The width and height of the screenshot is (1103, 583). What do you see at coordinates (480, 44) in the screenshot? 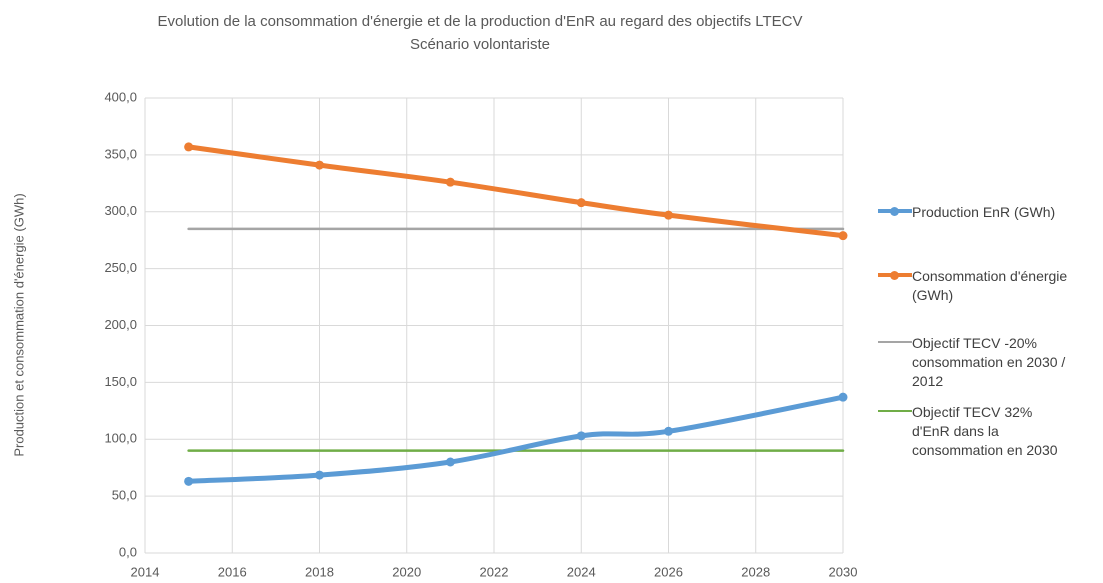
I see `chart-subtitle: Scénario volontariste` at bounding box center [480, 44].